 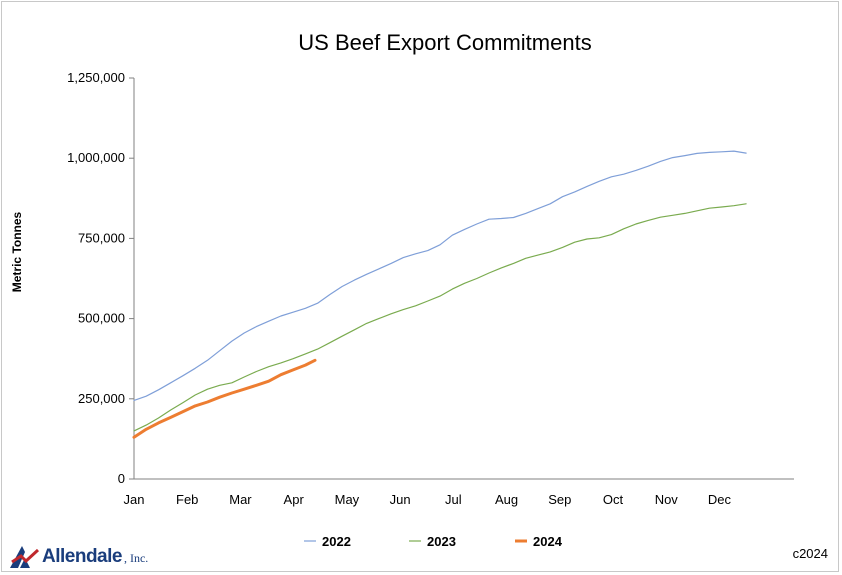 I want to click on series-line-2024, so click(x=224, y=398).